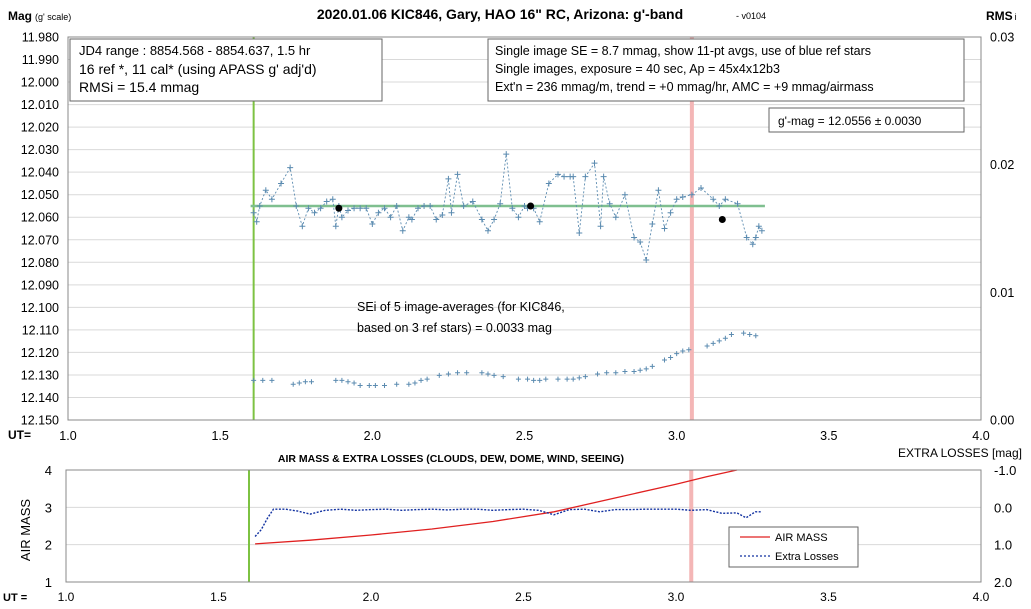 The width and height of the screenshot is (1031, 609). What do you see at coordinates (40, 60) in the screenshot?
I see `y-tick-label: 11.990` at bounding box center [40, 60].